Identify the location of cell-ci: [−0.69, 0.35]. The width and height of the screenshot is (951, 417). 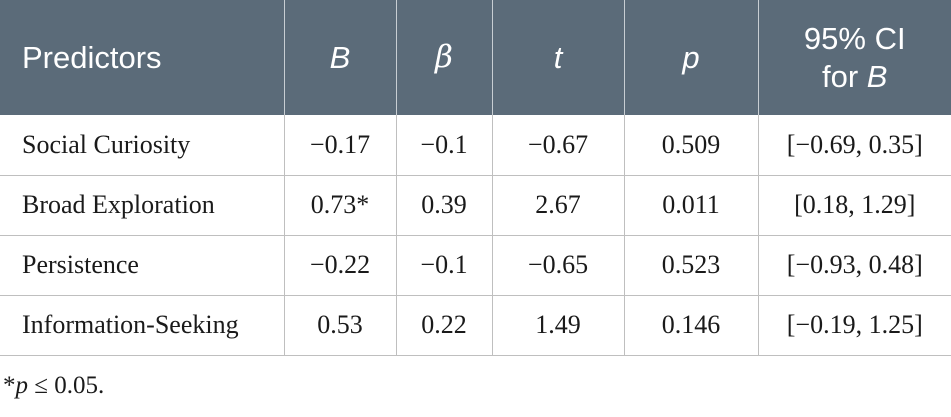
(854, 145).